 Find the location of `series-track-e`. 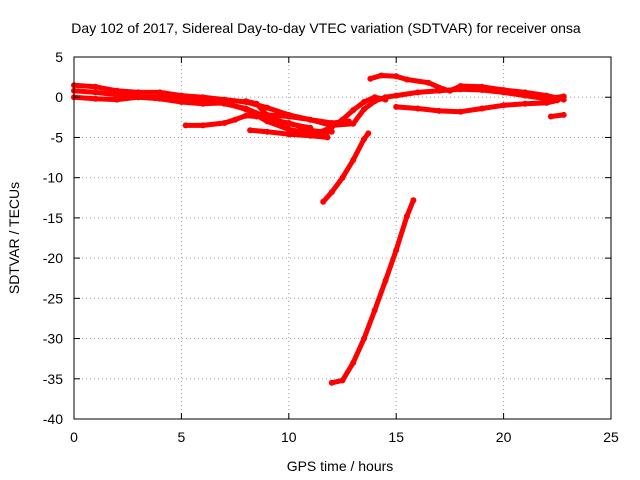

series-track-e is located at coordinates (315, 114).